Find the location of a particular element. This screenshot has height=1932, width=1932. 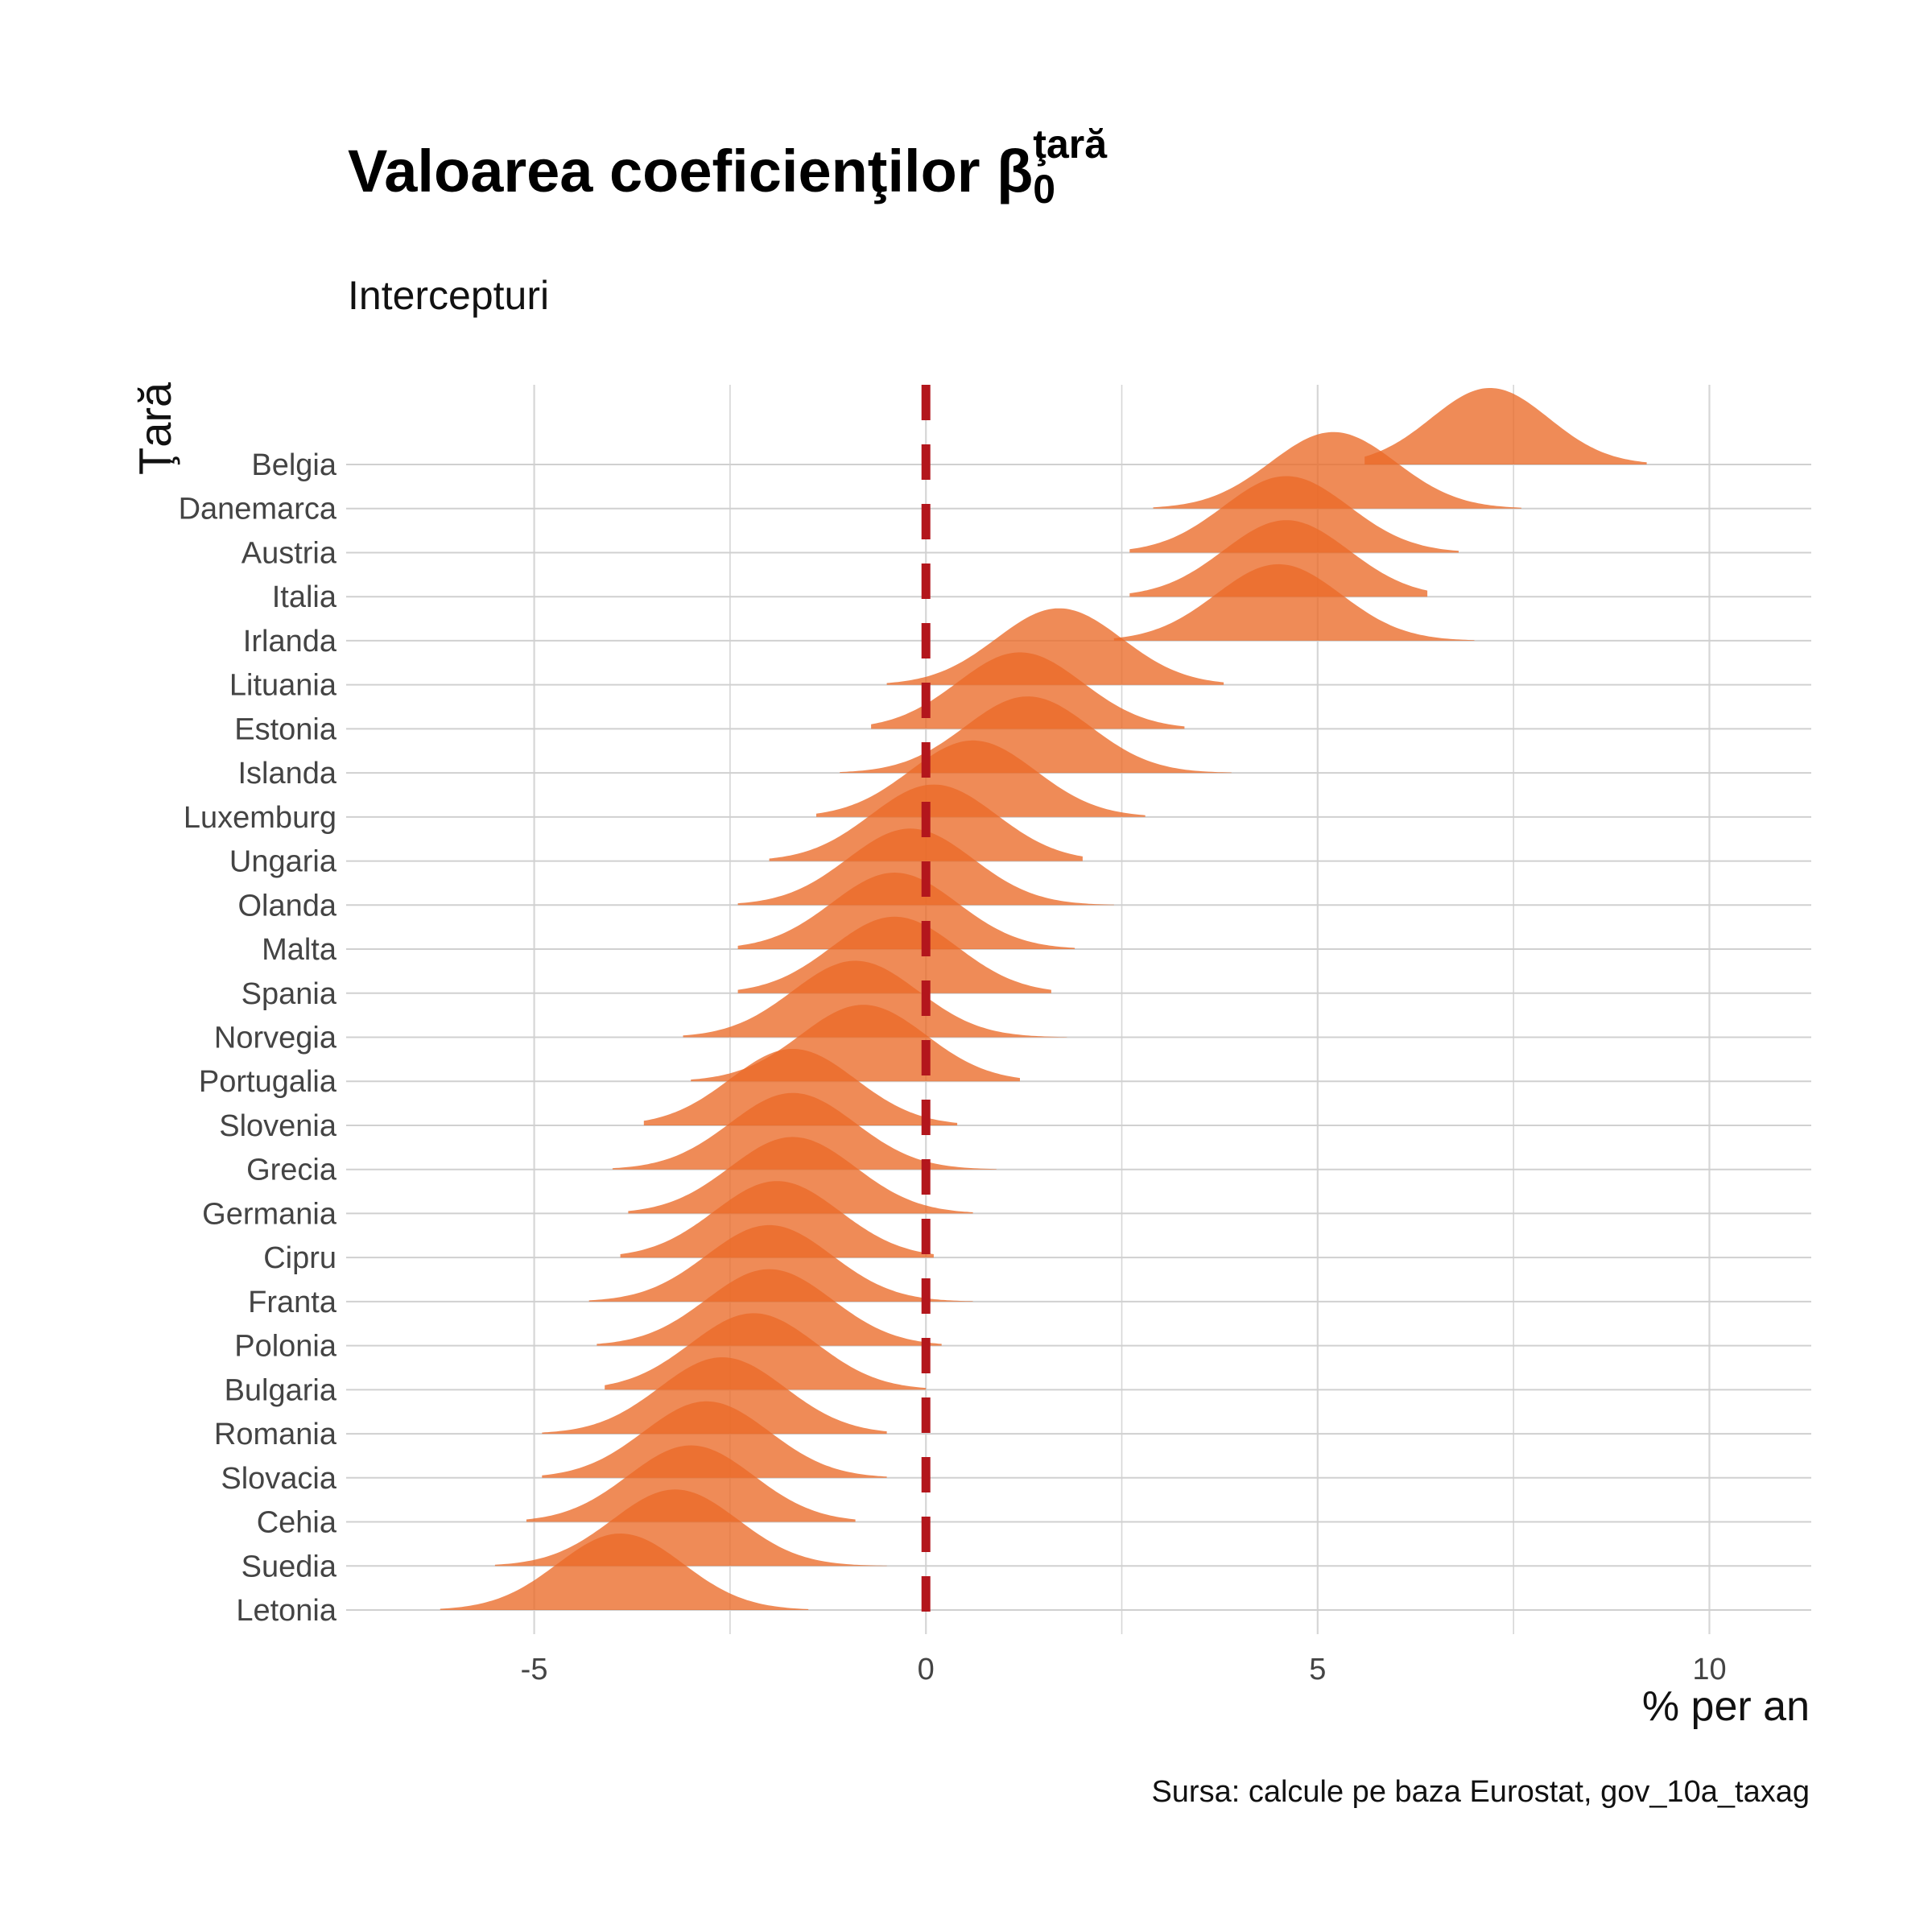

y-tick-label: Lituania is located at coordinates (283, 686).